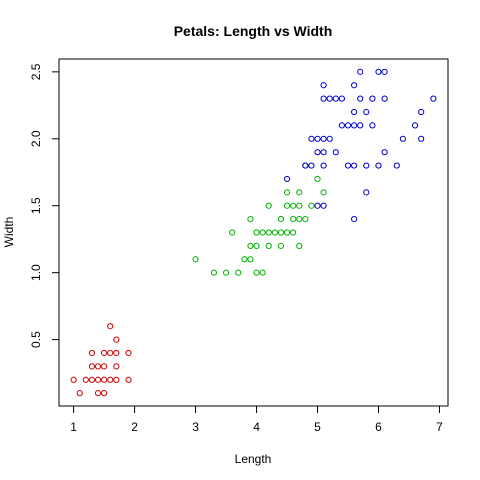 The image size is (480, 480). Describe the element at coordinates (36, 339) in the screenshot. I see `y-tick-label: 0.5` at that location.